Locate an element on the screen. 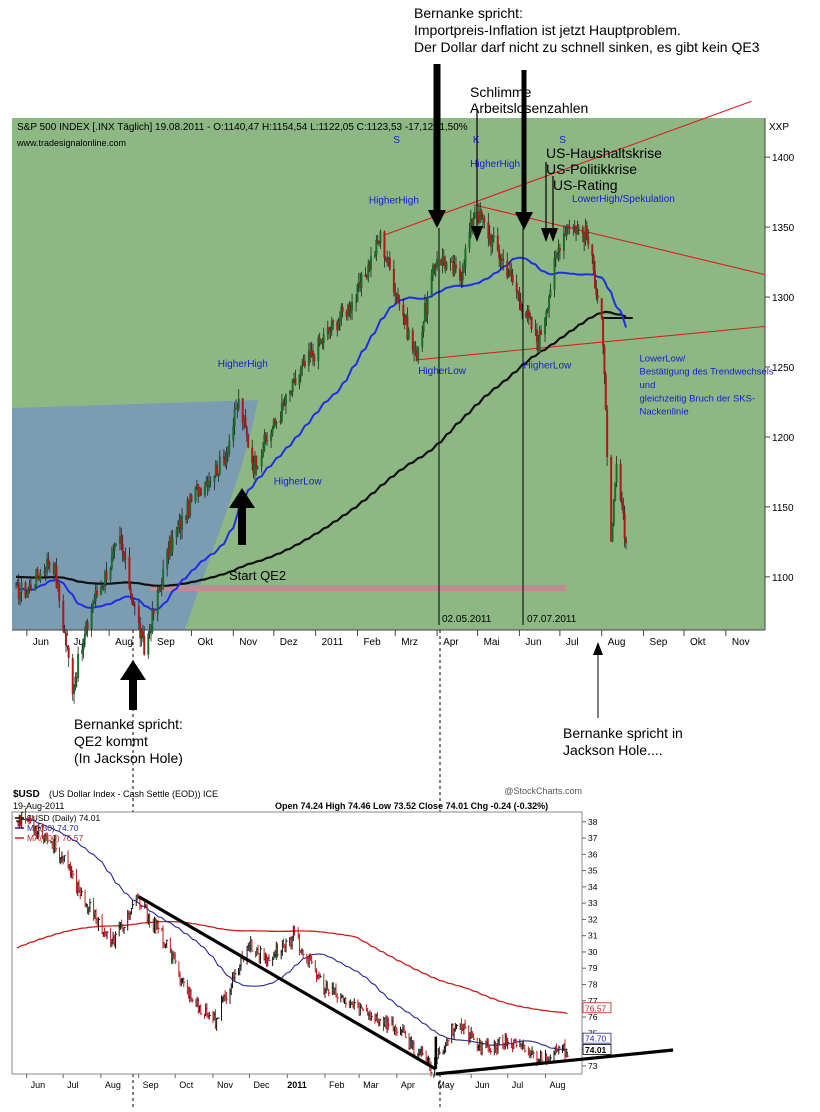 This screenshot has height=1112, width=820. label-s2: S is located at coordinates (562, 140).